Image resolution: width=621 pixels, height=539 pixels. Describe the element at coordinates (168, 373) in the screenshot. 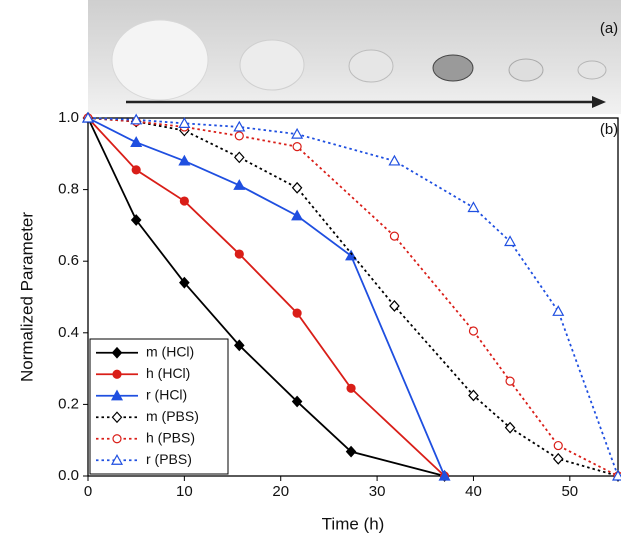

I see `legend-label: h (HCl)` at that location.